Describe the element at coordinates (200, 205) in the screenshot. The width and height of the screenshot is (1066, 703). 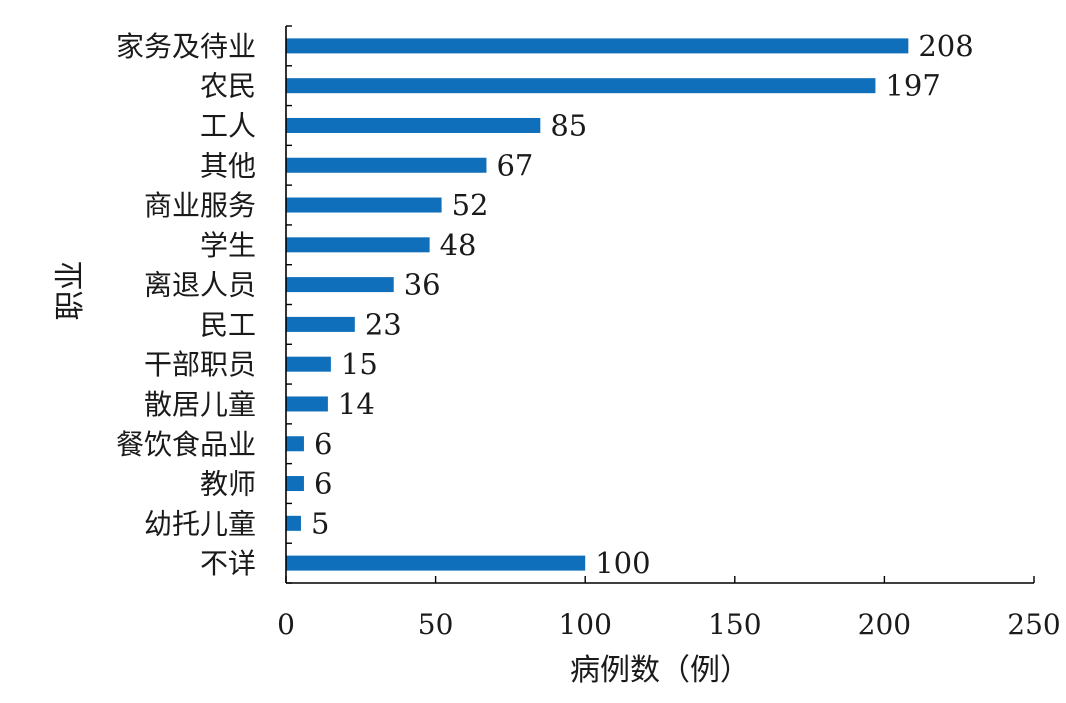
I see `category-label: 商业服务` at that location.